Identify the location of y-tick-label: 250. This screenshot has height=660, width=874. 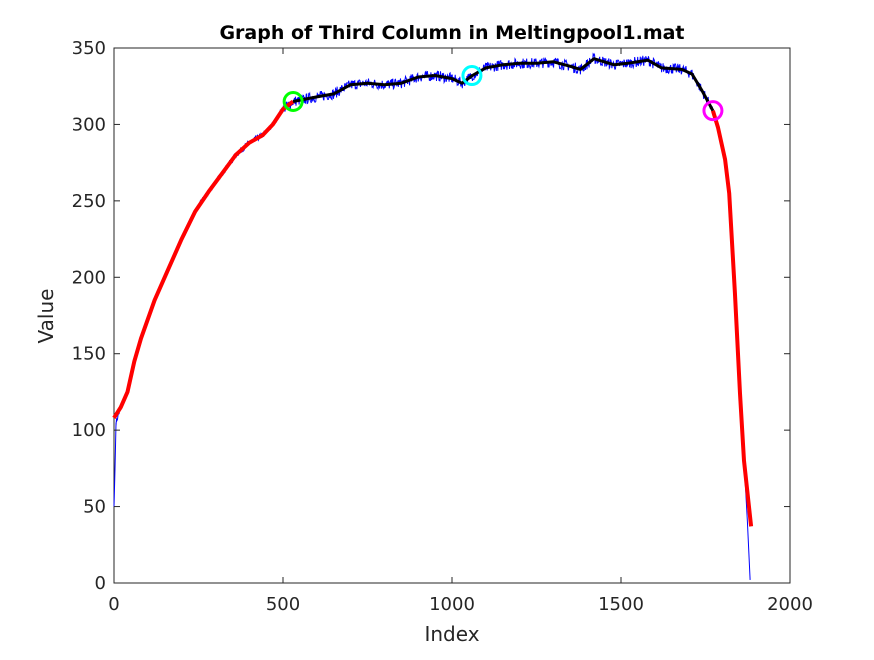
(89, 201).